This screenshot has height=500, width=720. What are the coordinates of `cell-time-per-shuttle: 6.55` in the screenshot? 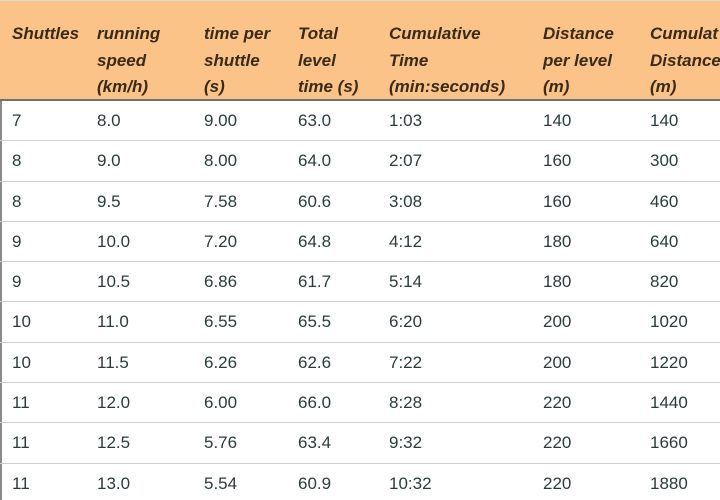 It's located at (221, 322).